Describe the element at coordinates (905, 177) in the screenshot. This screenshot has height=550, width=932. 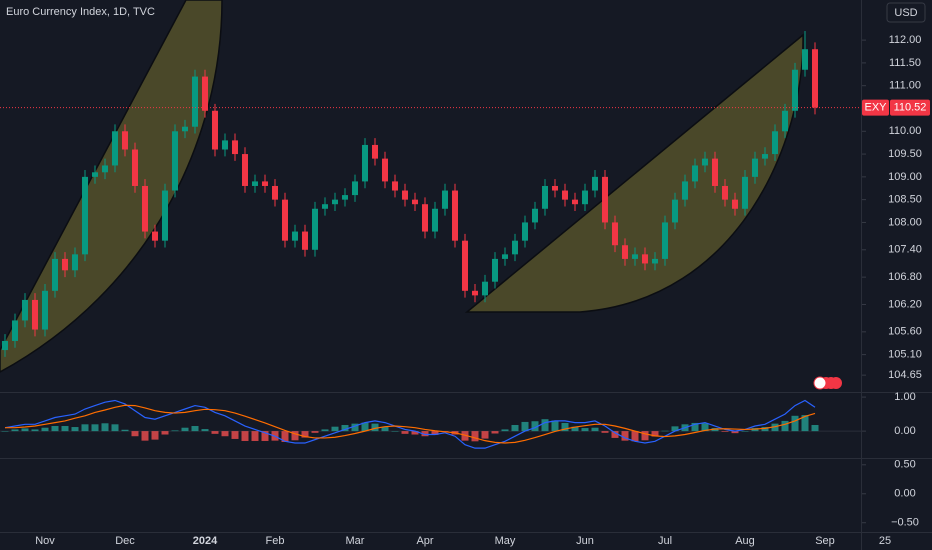
I see `y-tick-label: 109.00` at that location.